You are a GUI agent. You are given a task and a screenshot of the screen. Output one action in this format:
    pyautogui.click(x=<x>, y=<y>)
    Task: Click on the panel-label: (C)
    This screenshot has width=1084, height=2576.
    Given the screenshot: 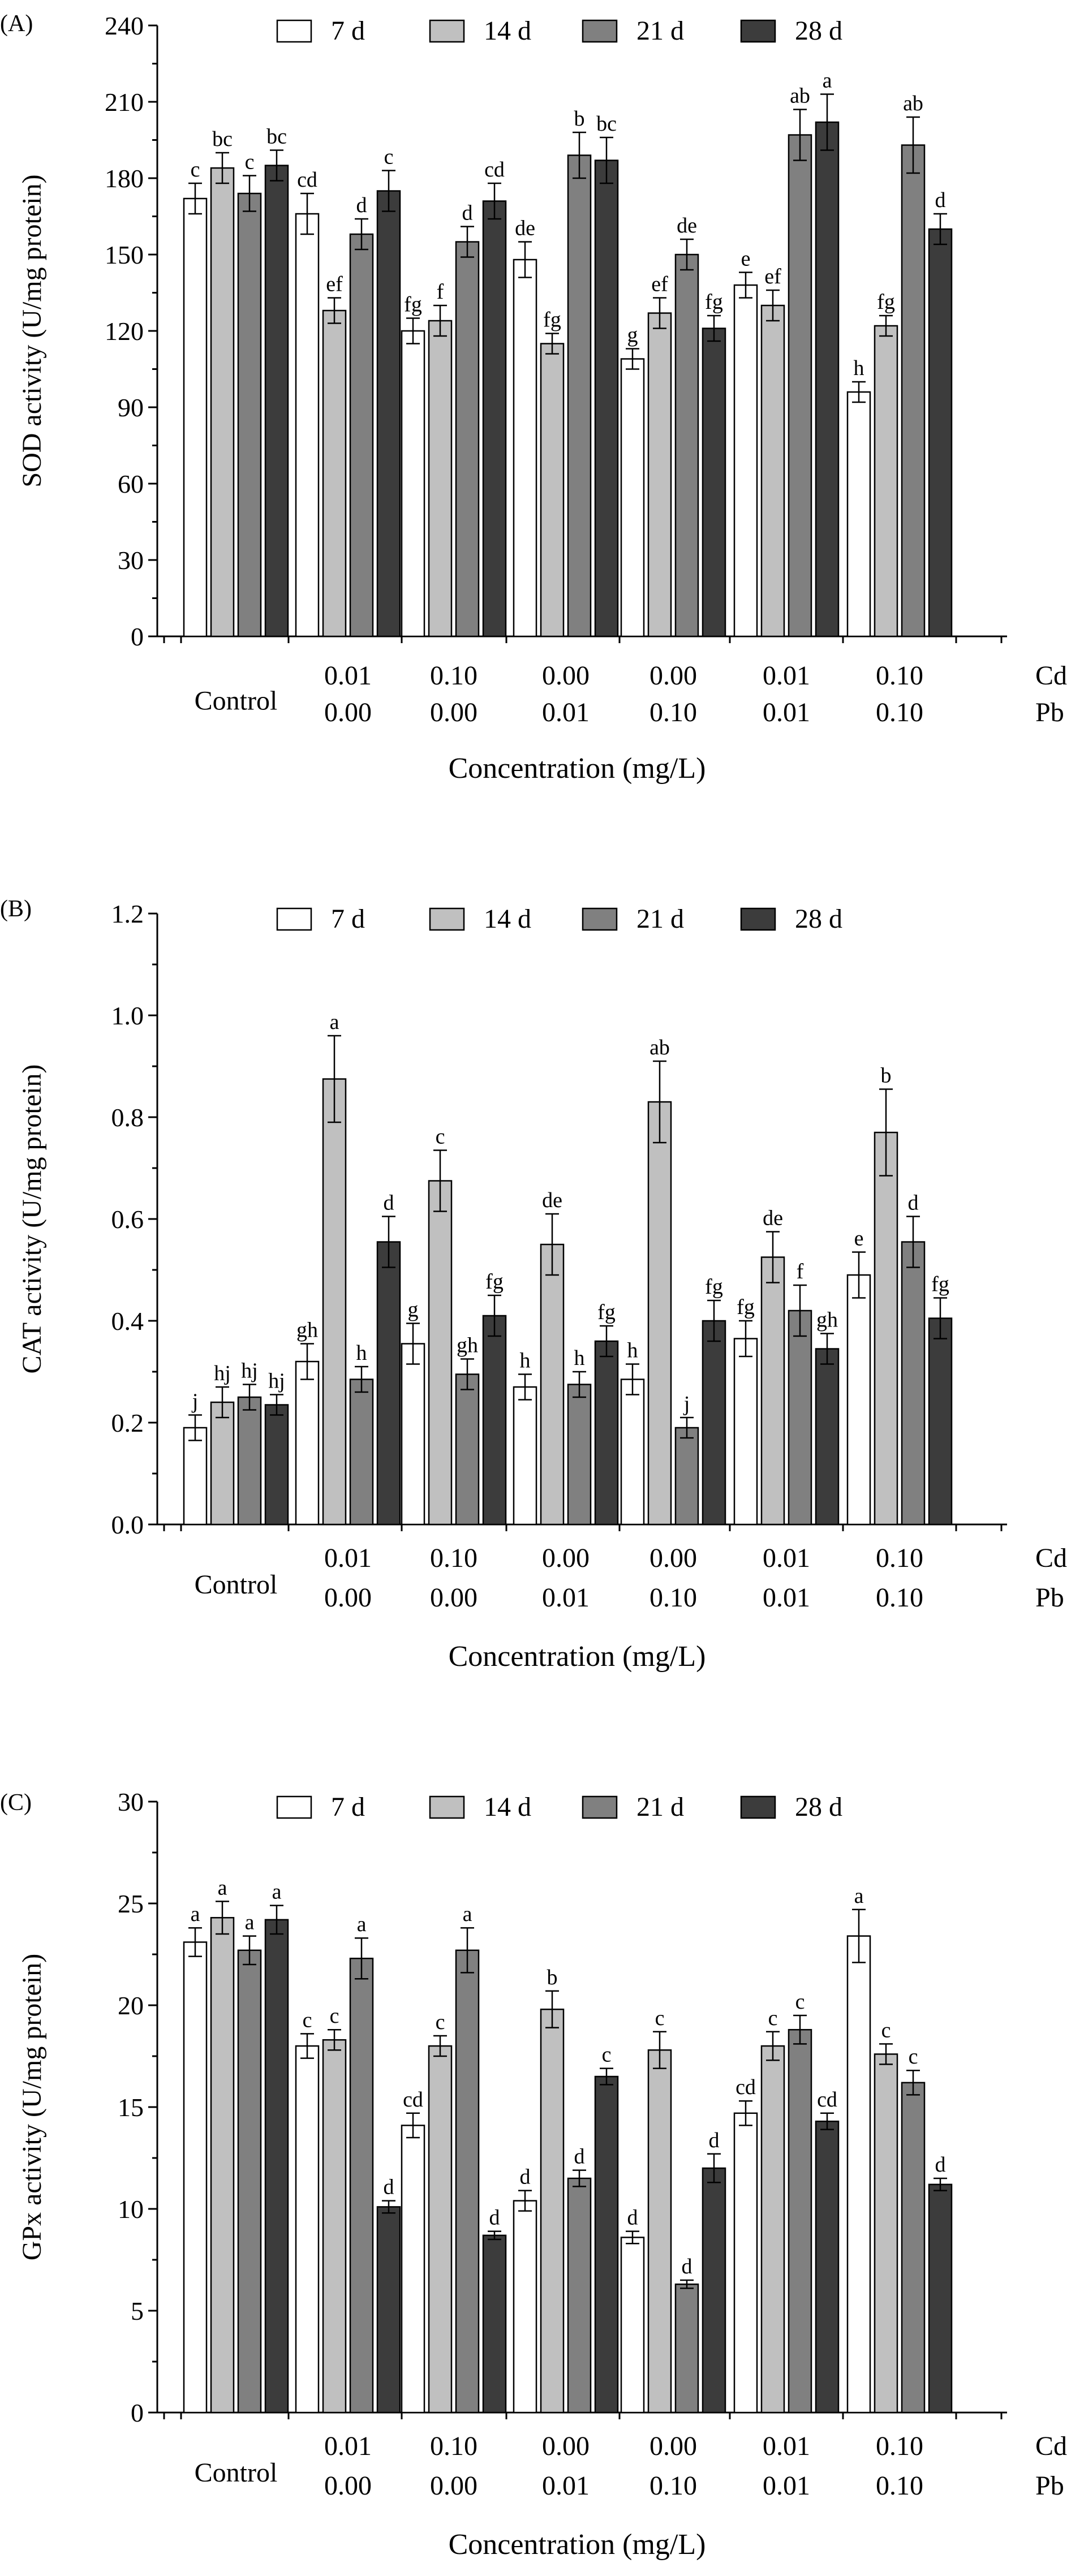 What is the action you would take?
    pyautogui.click(x=16, y=1803)
    